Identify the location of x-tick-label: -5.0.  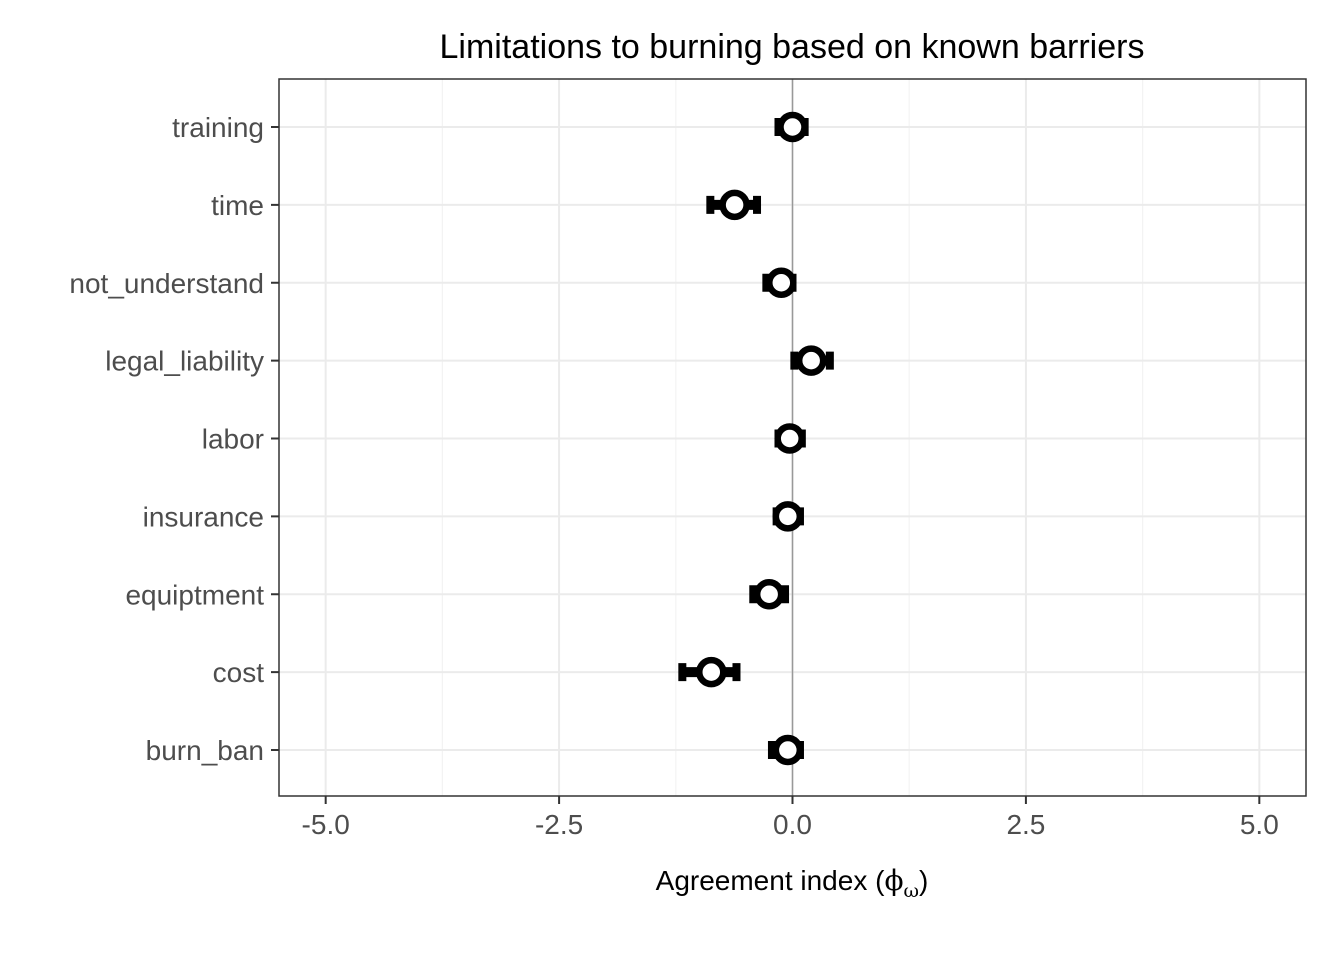
(326, 824).